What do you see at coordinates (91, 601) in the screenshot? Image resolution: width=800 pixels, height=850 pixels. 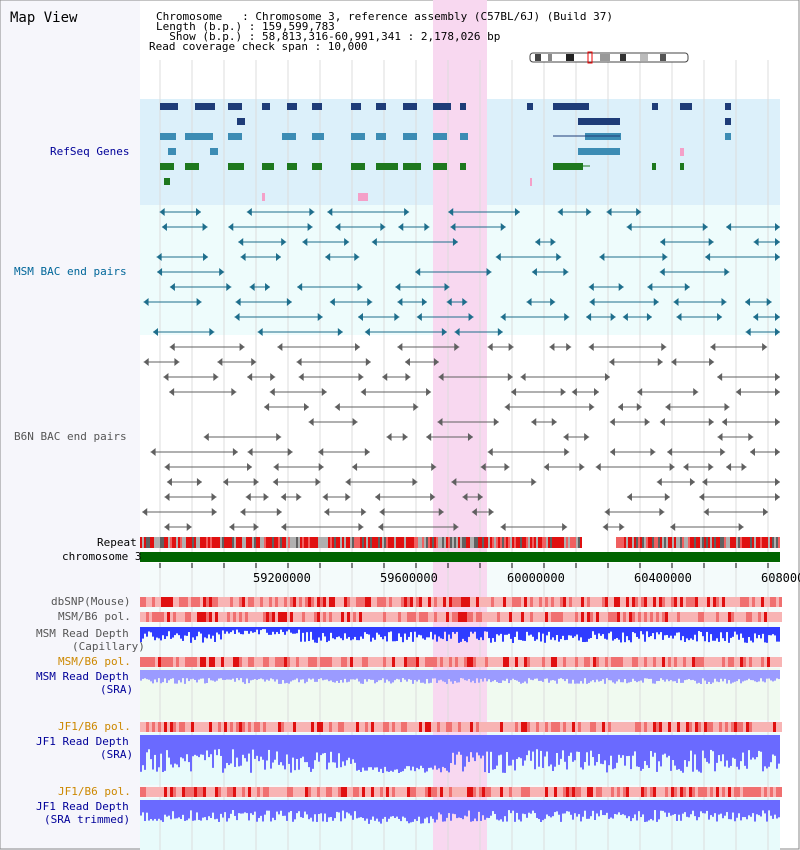 I see `track-label-dbsnp: dbSNP(Mouse)` at bounding box center [91, 601].